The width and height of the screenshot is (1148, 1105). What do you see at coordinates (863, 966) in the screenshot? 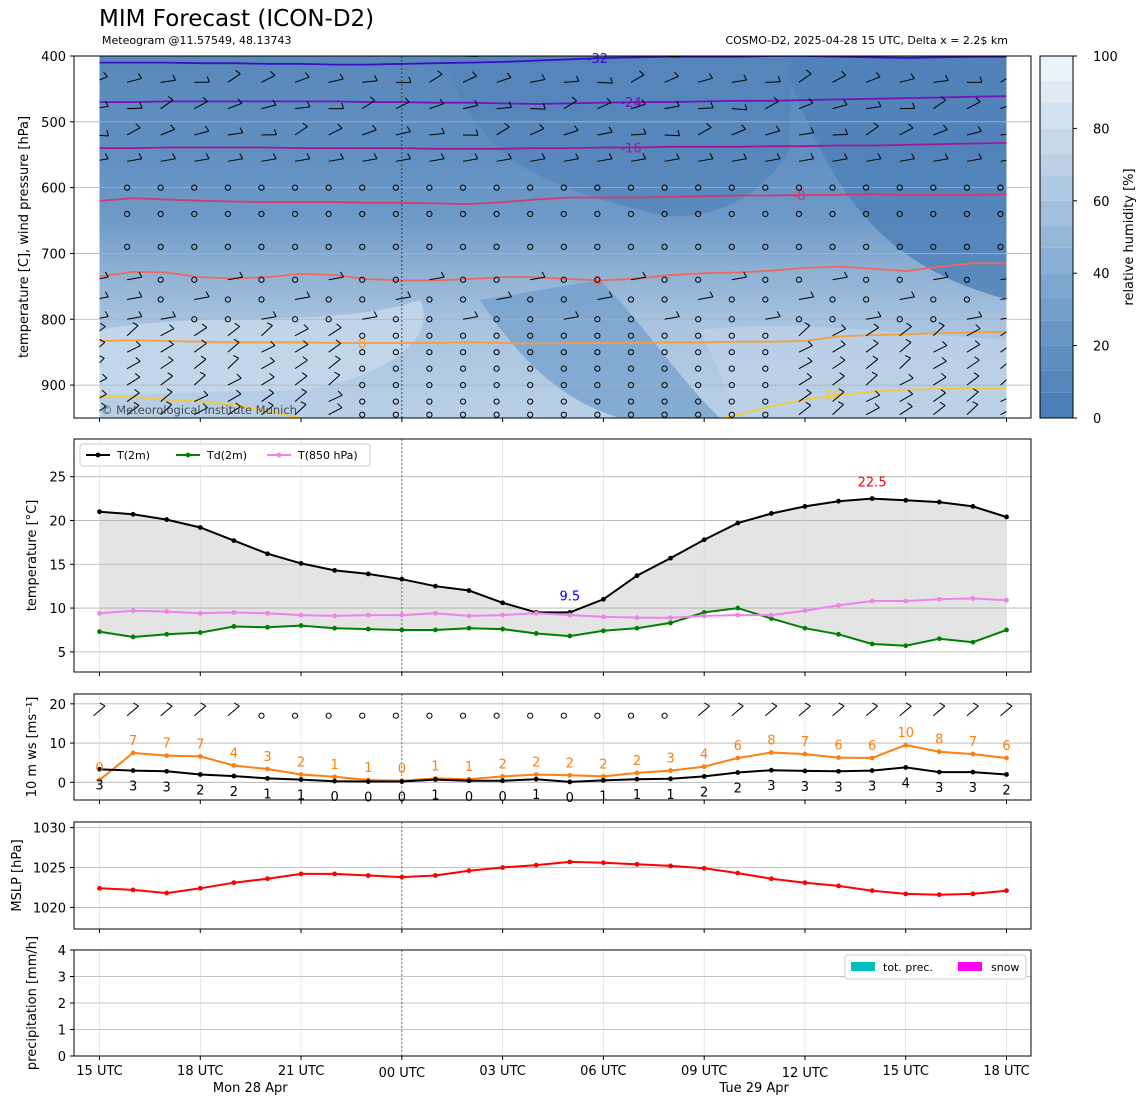
I see `legend-swatch` at bounding box center [863, 966].